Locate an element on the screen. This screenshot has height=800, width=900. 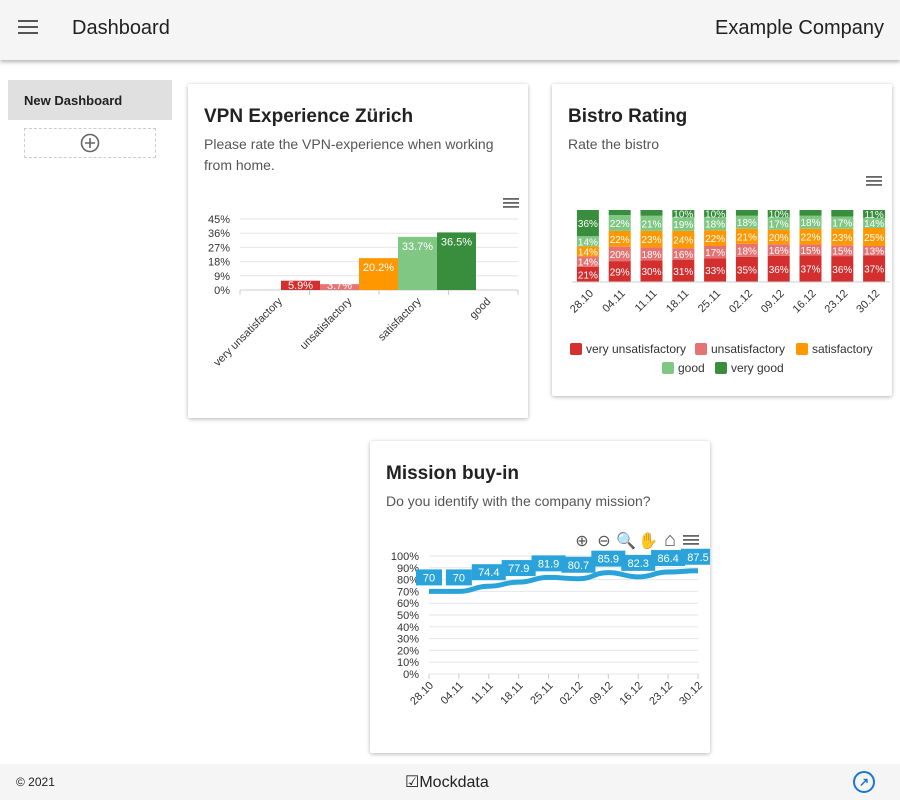
data-label: 20.2% is located at coordinates (378, 268).